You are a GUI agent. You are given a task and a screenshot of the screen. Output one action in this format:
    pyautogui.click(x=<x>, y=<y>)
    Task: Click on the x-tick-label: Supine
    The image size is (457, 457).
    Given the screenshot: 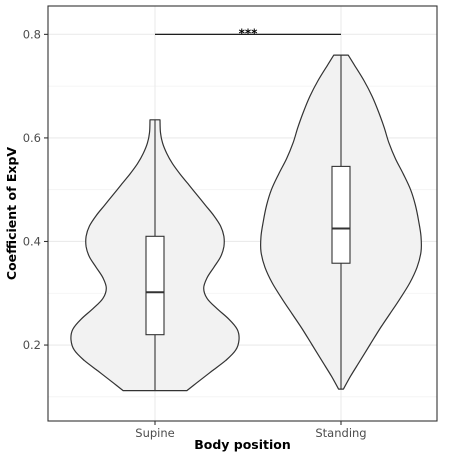 What is the action you would take?
    pyautogui.click(x=154, y=433)
    